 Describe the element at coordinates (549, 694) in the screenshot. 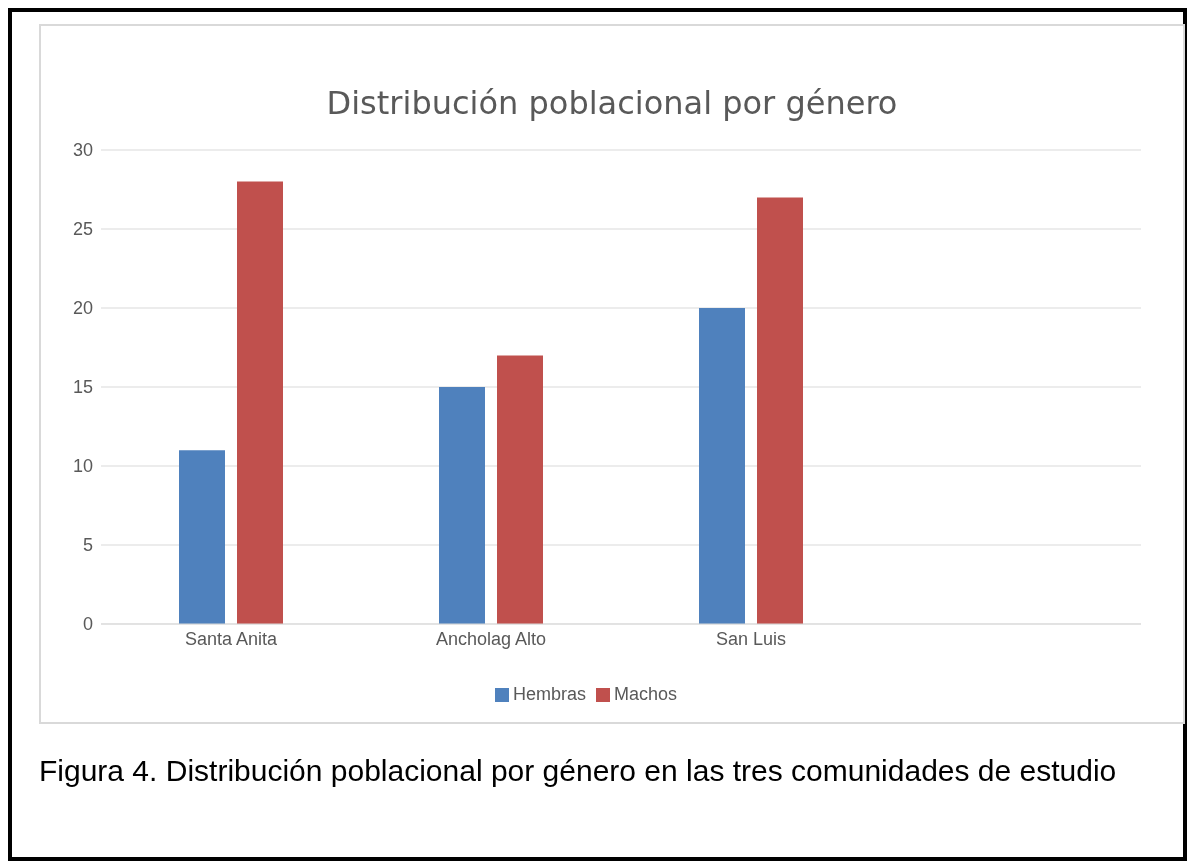

I see `legend-label: Hembras` at that location.